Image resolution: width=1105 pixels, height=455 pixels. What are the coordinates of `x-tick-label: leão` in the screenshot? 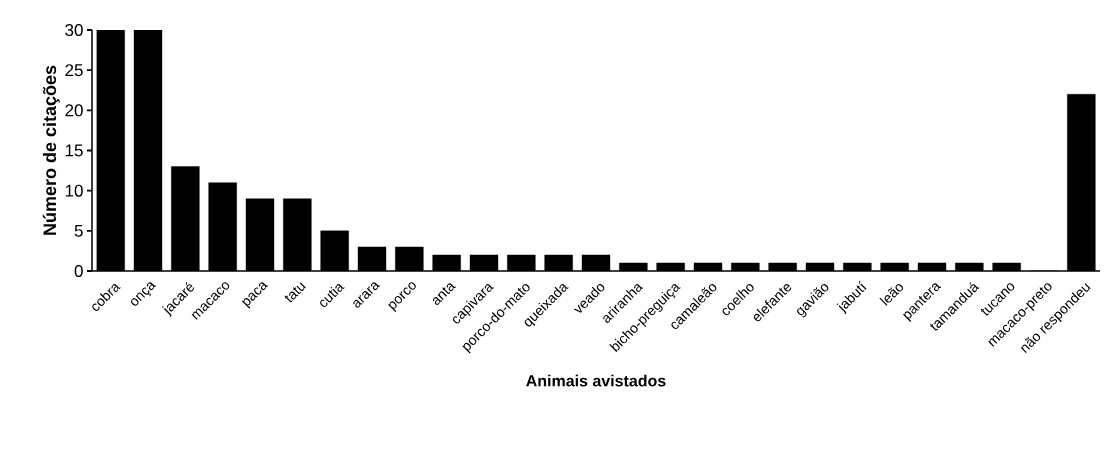 It's located at (891, 295).